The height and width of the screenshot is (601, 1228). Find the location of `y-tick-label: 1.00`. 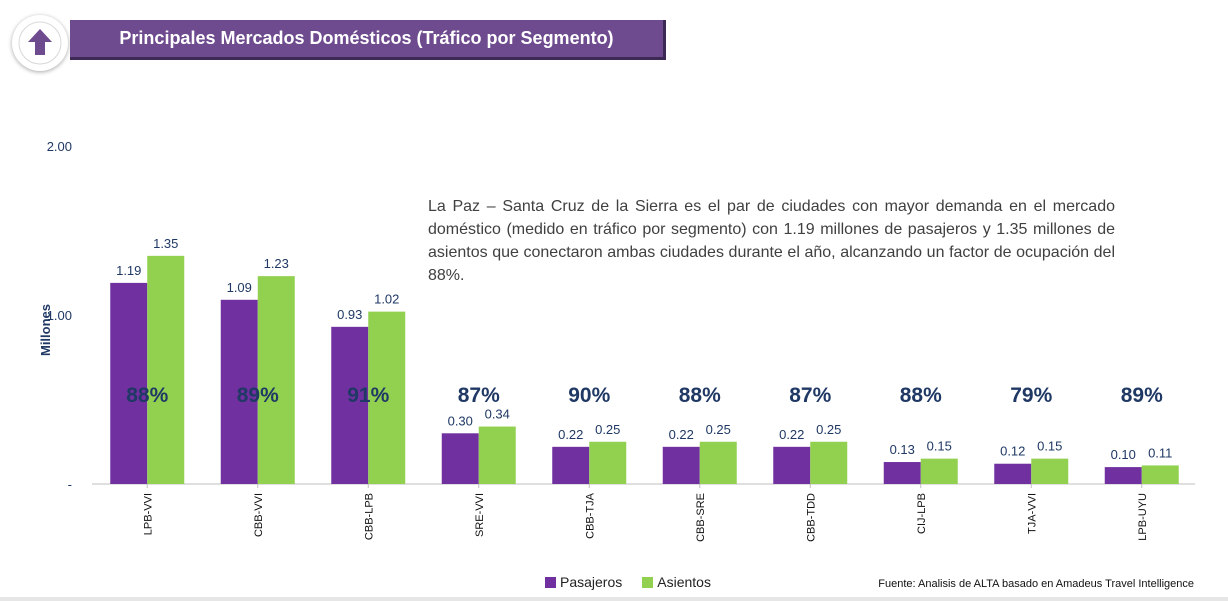

y-tick-label: 1.00 is located at coordinates (59, 315).